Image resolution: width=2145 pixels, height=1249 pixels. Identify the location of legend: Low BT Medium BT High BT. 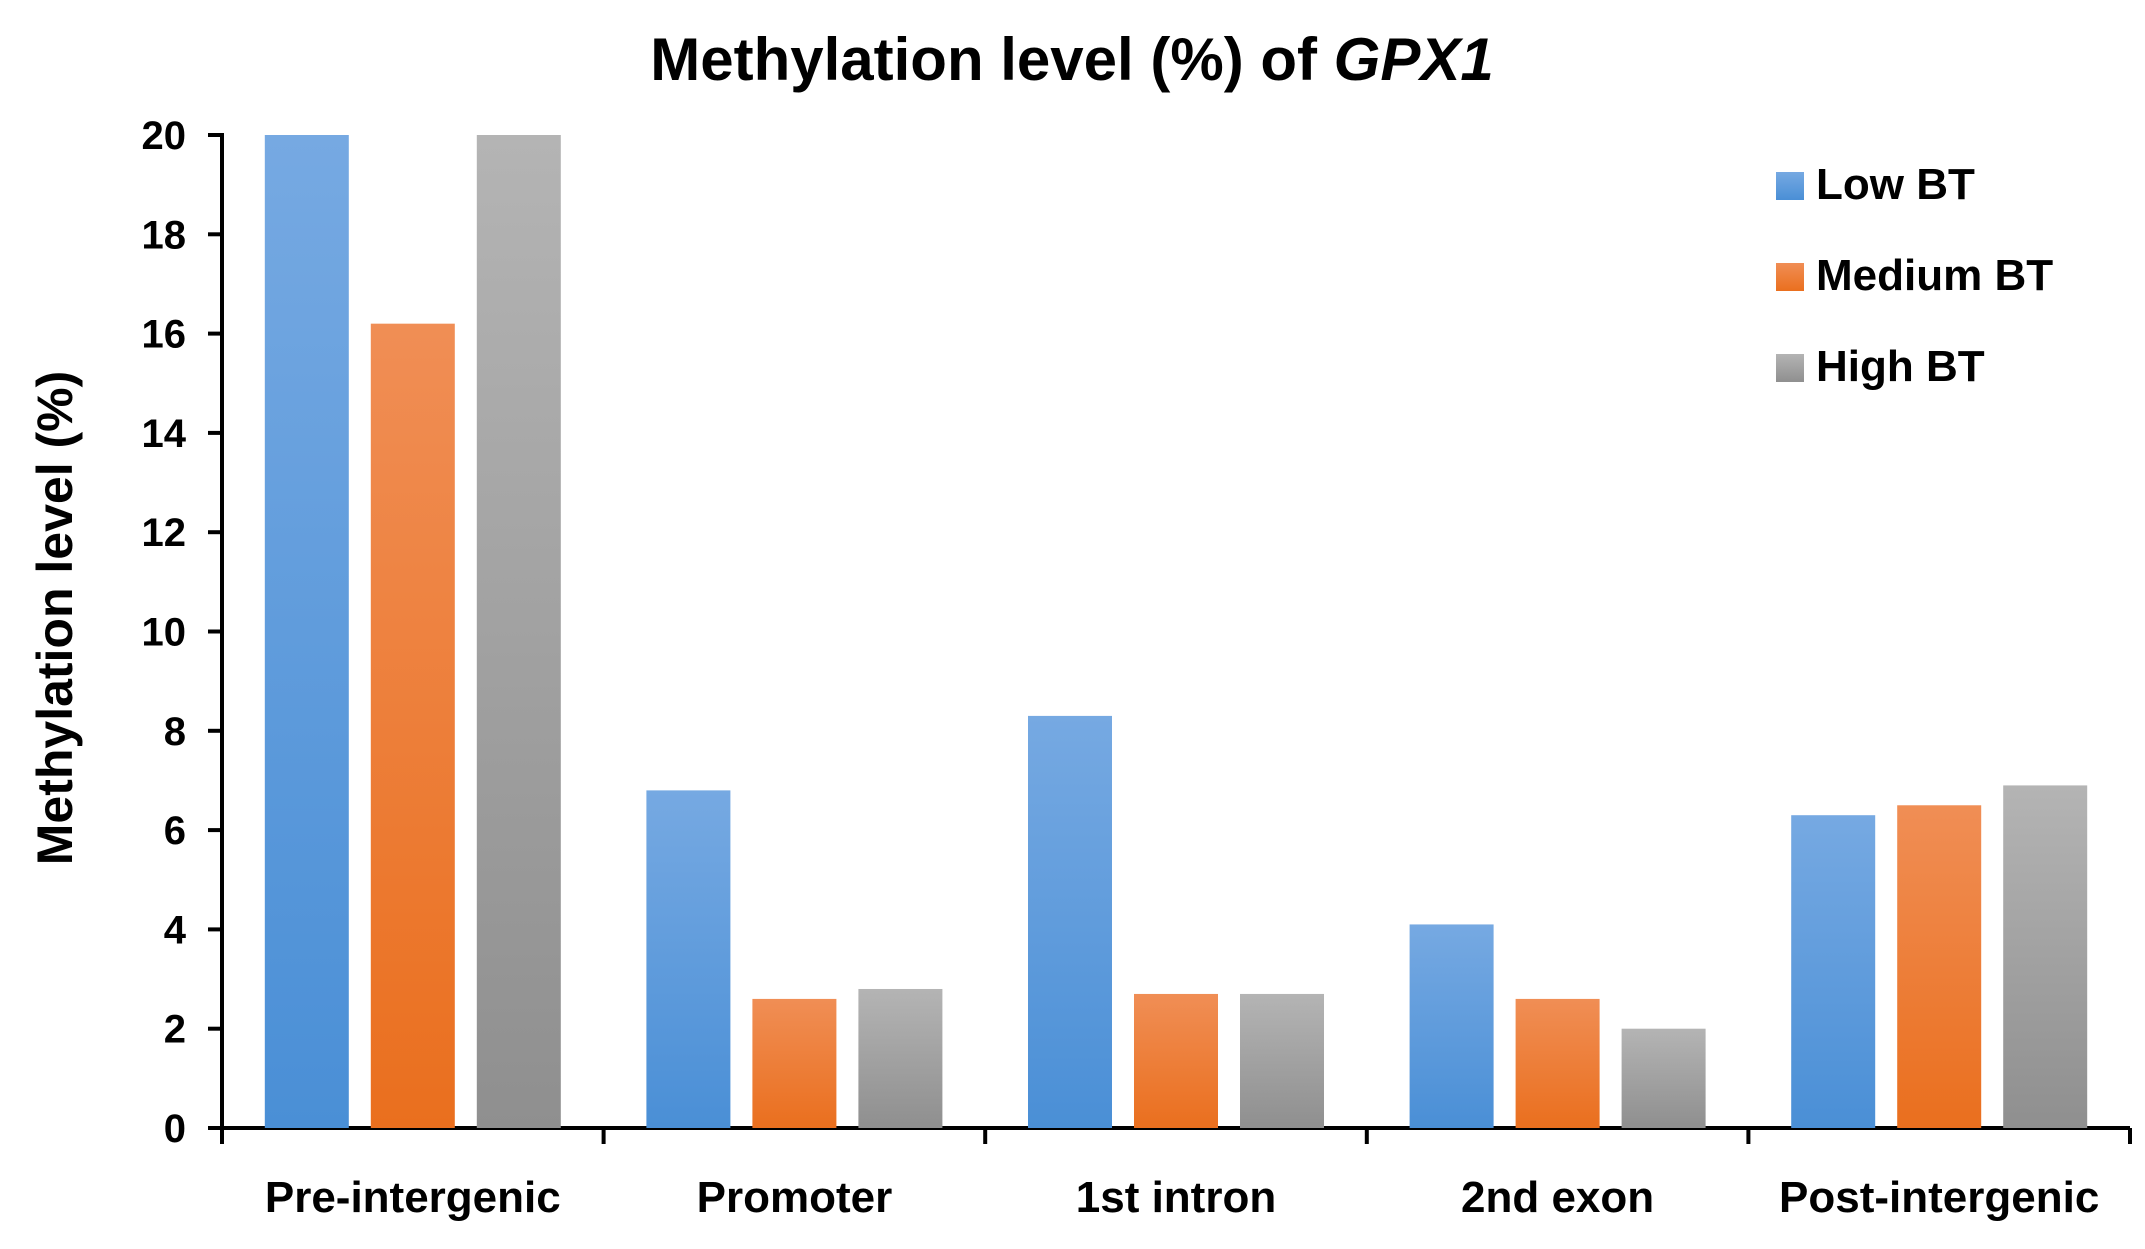
(1914, 275).